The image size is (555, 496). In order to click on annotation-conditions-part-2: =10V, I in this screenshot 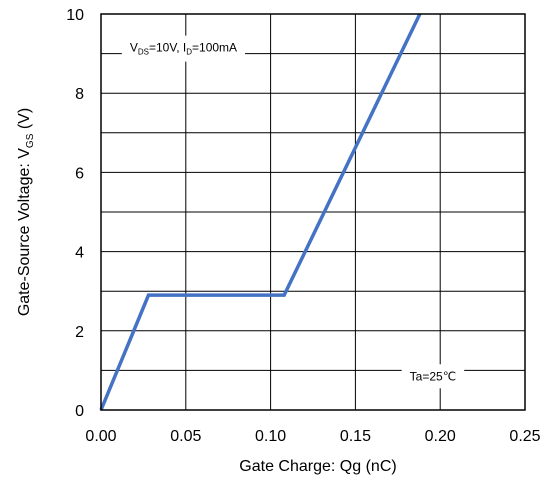, I will do `click(167, 48)`.